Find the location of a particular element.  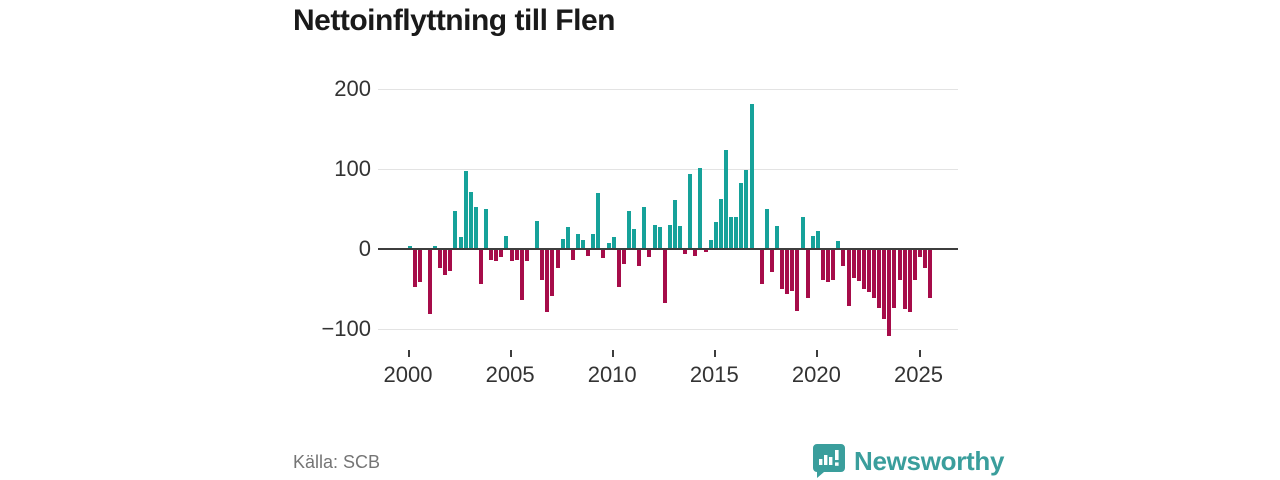

bar-2000-q61 is located at coordinates (720, 223).